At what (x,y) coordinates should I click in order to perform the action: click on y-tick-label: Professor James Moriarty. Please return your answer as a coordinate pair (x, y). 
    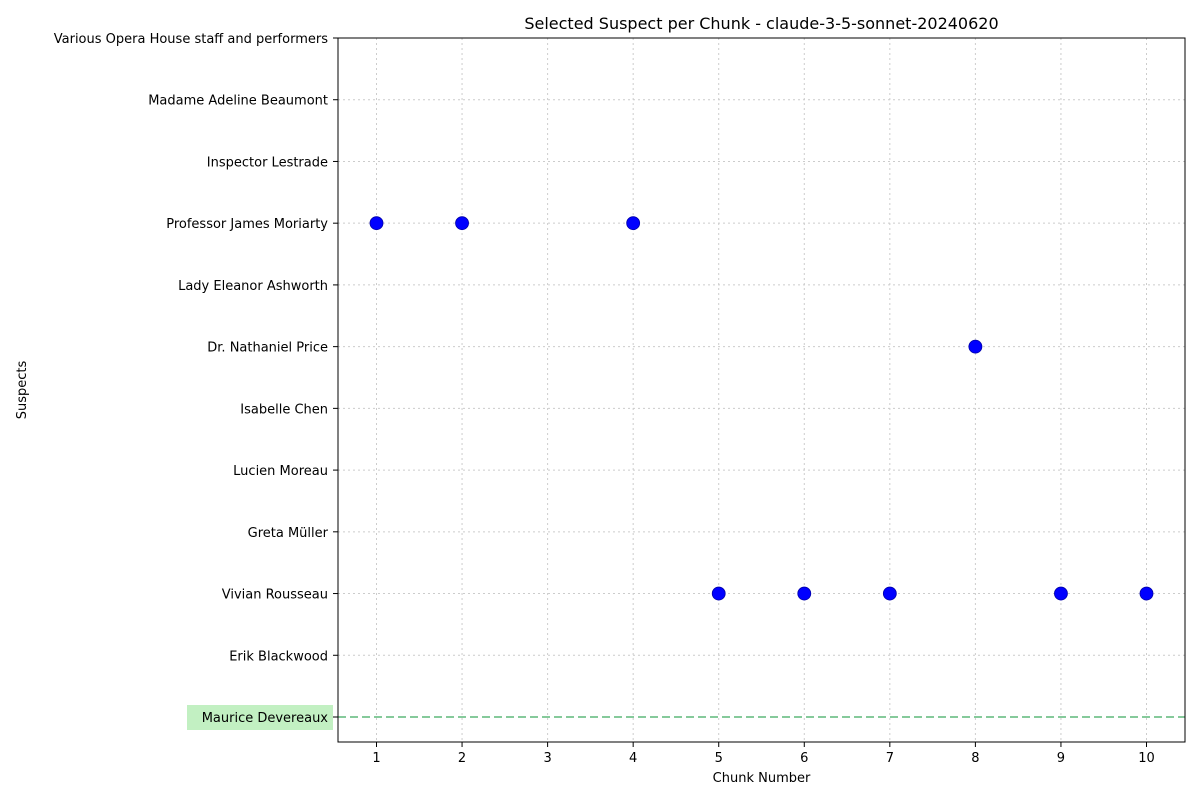
    Looking at the image, I should click on (247, 224).